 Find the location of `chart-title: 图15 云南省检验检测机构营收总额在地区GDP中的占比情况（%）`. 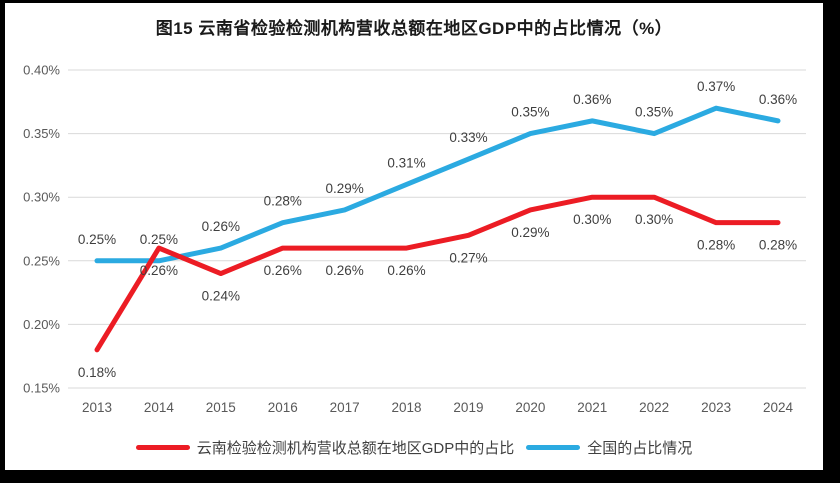

chart-title: 图15 云南省检验检测机构营收总额在地区GDP中的占比情况（%） is located at coordinates (414, 28).